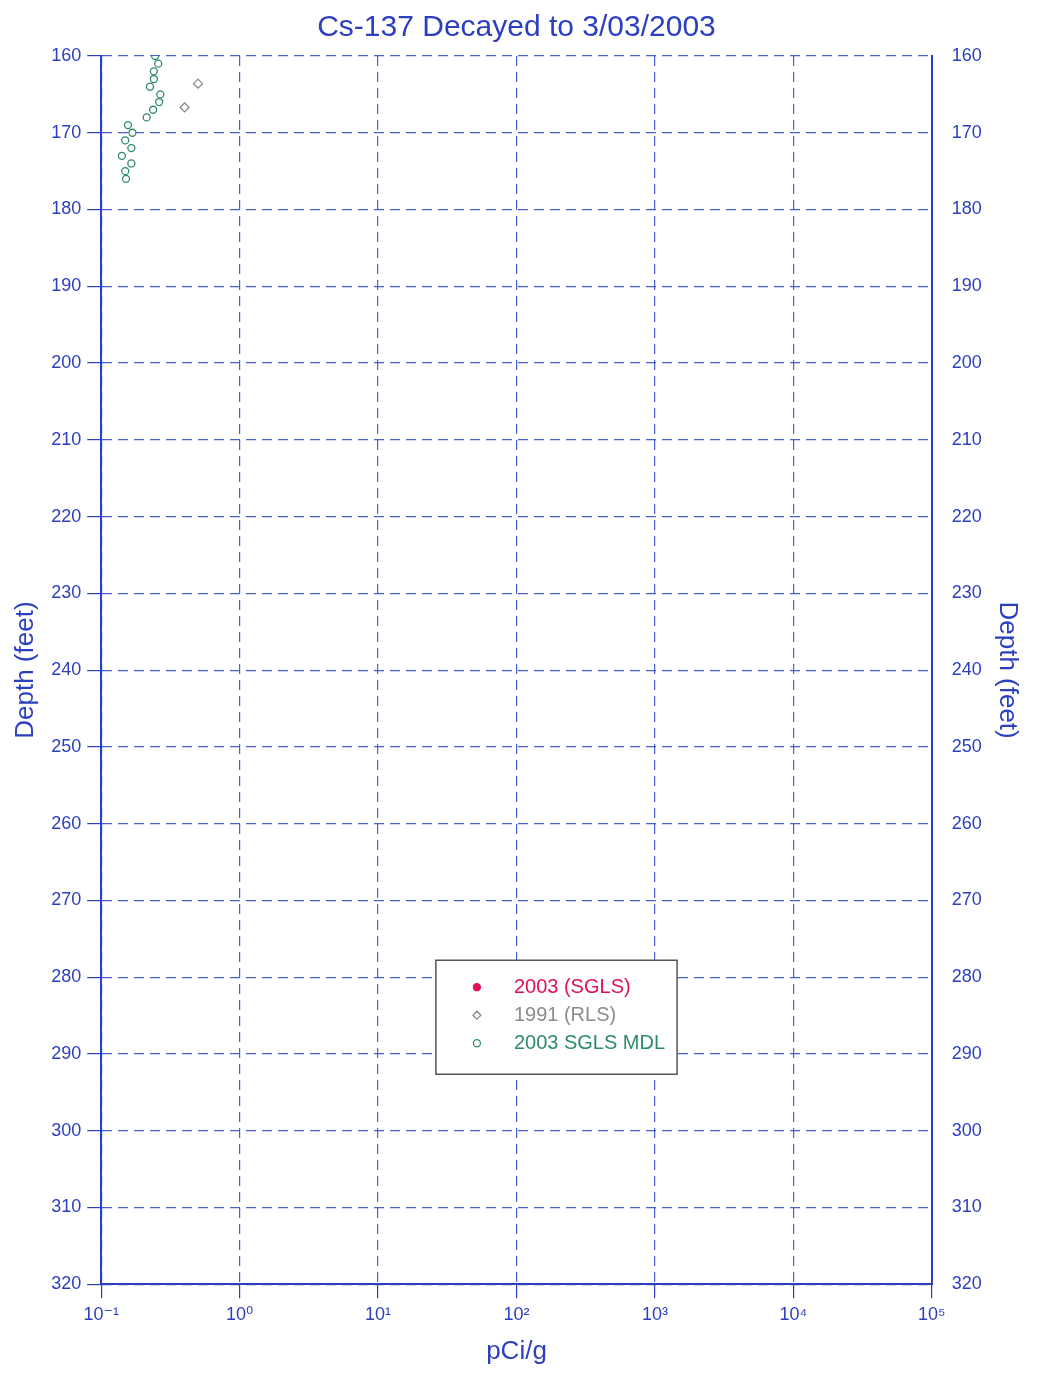 Image resolution: width=1037 pixels, height=1377 pixels. Describe the element at coordinates (66, 669) in the screenshot. I see `y-tick-label: 240` at that location.